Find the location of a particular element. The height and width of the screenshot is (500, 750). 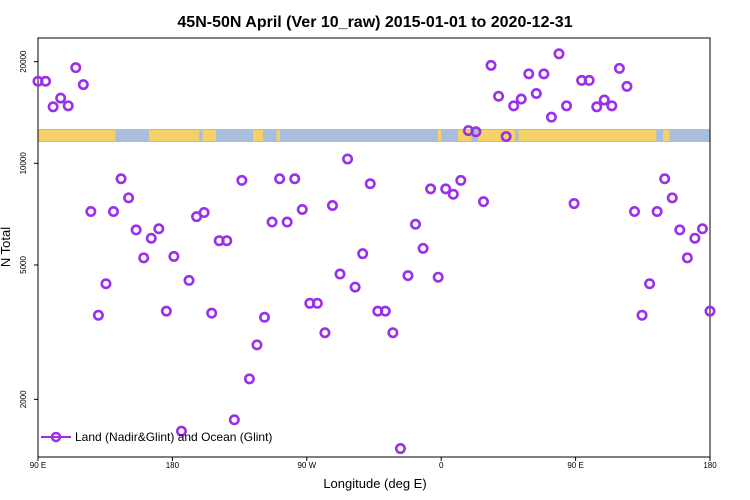

legend-label: Land (Nadir&Glint) and Ocean (Glint) is located at coordinates (173, 437).